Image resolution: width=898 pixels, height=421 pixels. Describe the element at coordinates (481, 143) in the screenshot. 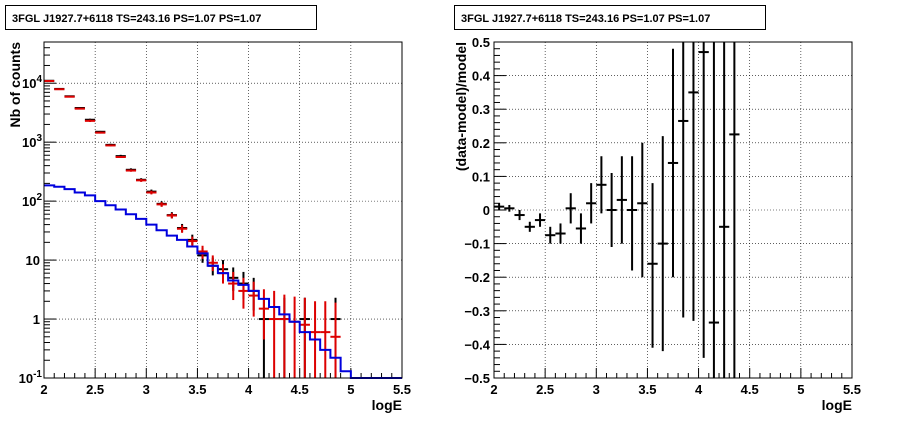

I see `y-tick-label: 0.2` at that location.